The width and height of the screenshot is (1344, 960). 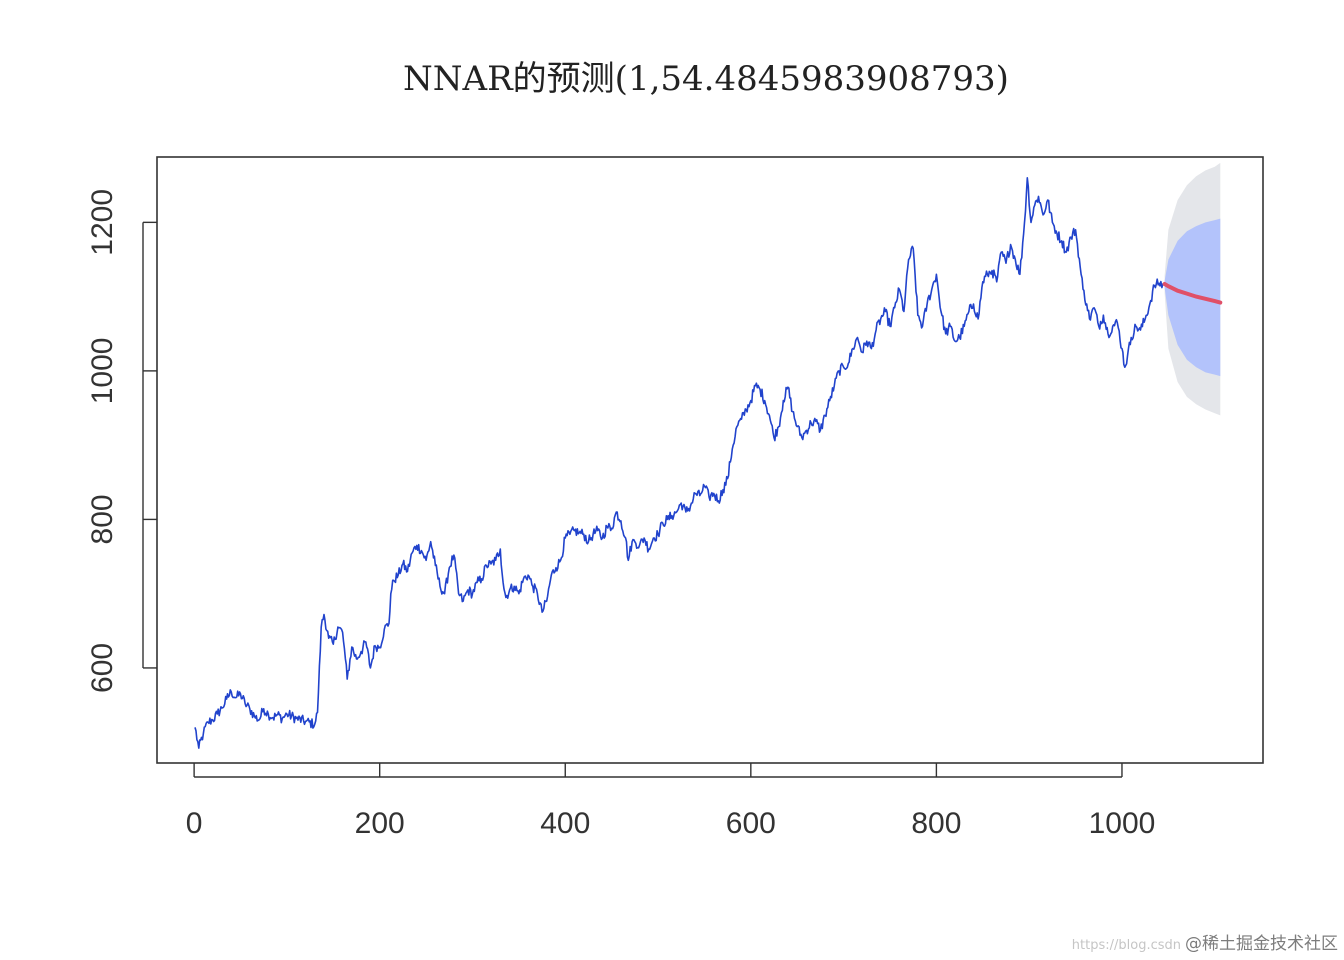 I want to click on y-tick-label: 1000, so click(x=102, y=371).